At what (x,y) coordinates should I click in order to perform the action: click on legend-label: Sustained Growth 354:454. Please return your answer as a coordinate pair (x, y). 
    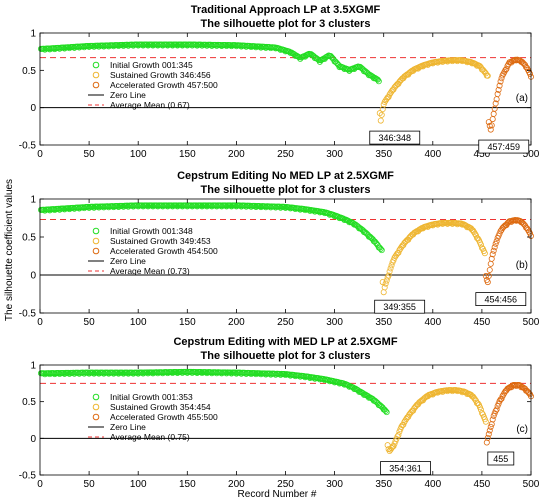
    Looking at the image, I should click on (160, 407).